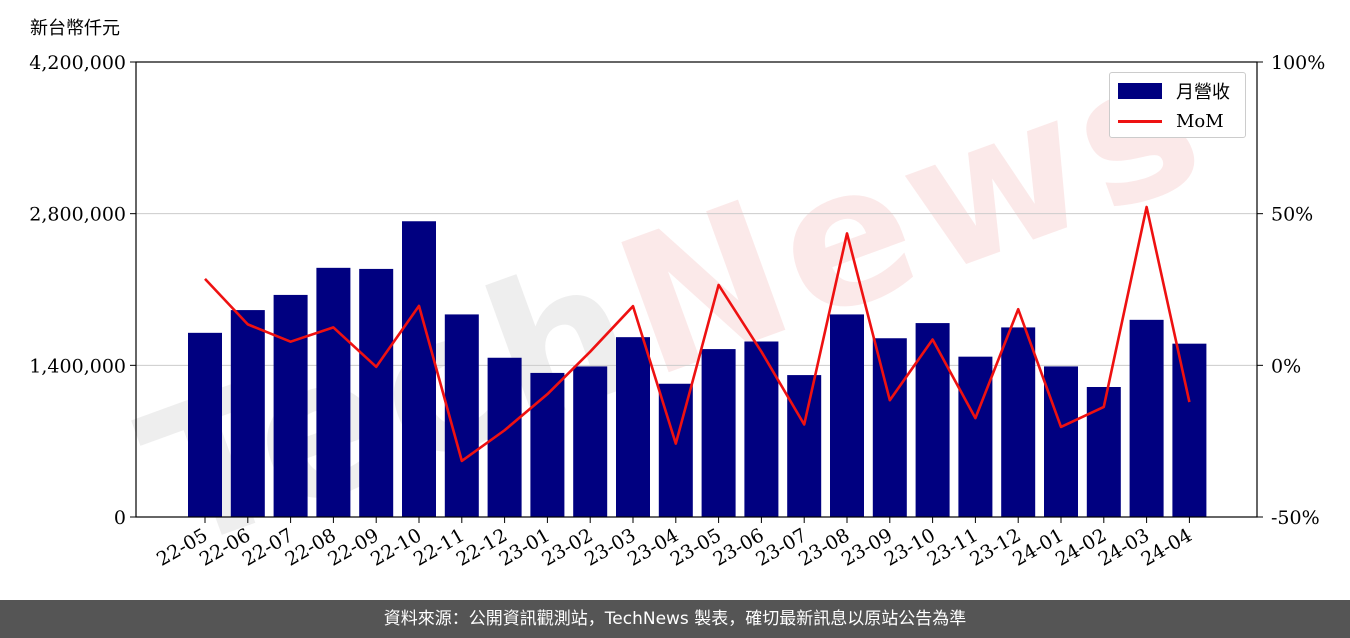 The width and height of the screenshot is (1350, 638). Describe the element at coordinates (1291, 290) in the screenshot. I see `right-axis: -50% 0% 50% 100%` at that location.